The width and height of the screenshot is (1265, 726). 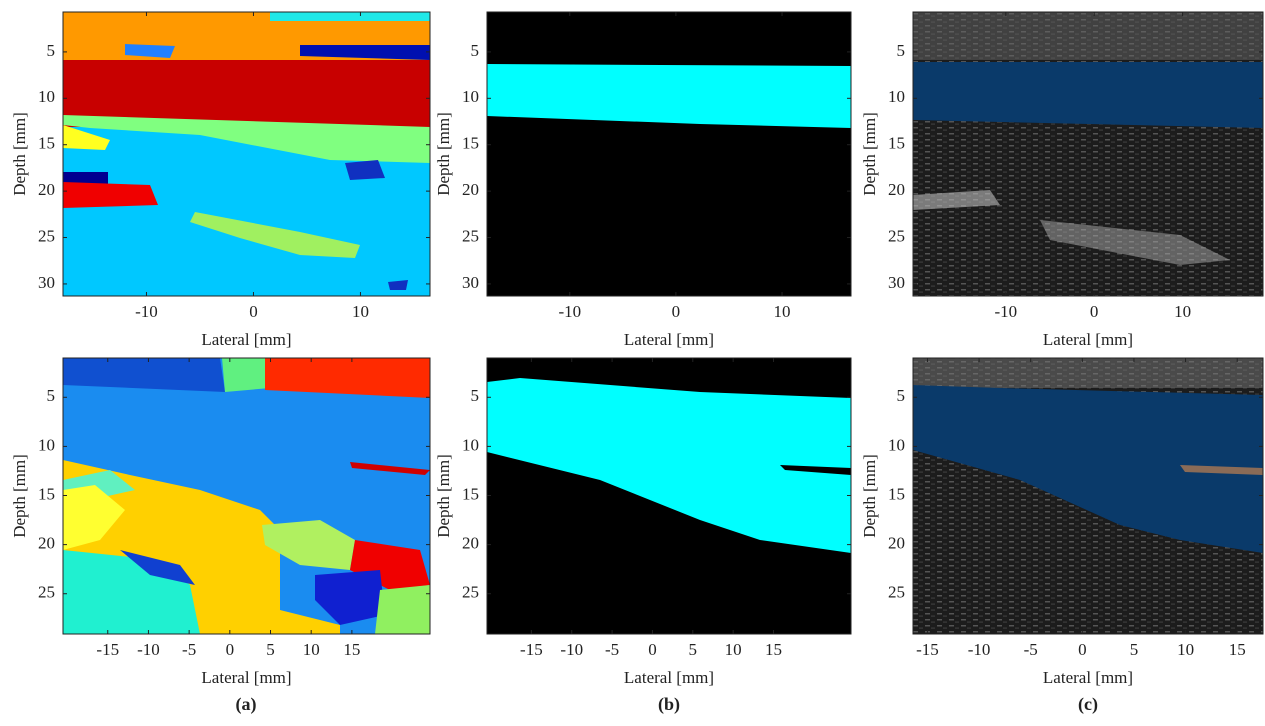 What do you see at coordinates (669, 704) in the screenshot?
I see `caption: (b)` at bounding box center [669, 704].